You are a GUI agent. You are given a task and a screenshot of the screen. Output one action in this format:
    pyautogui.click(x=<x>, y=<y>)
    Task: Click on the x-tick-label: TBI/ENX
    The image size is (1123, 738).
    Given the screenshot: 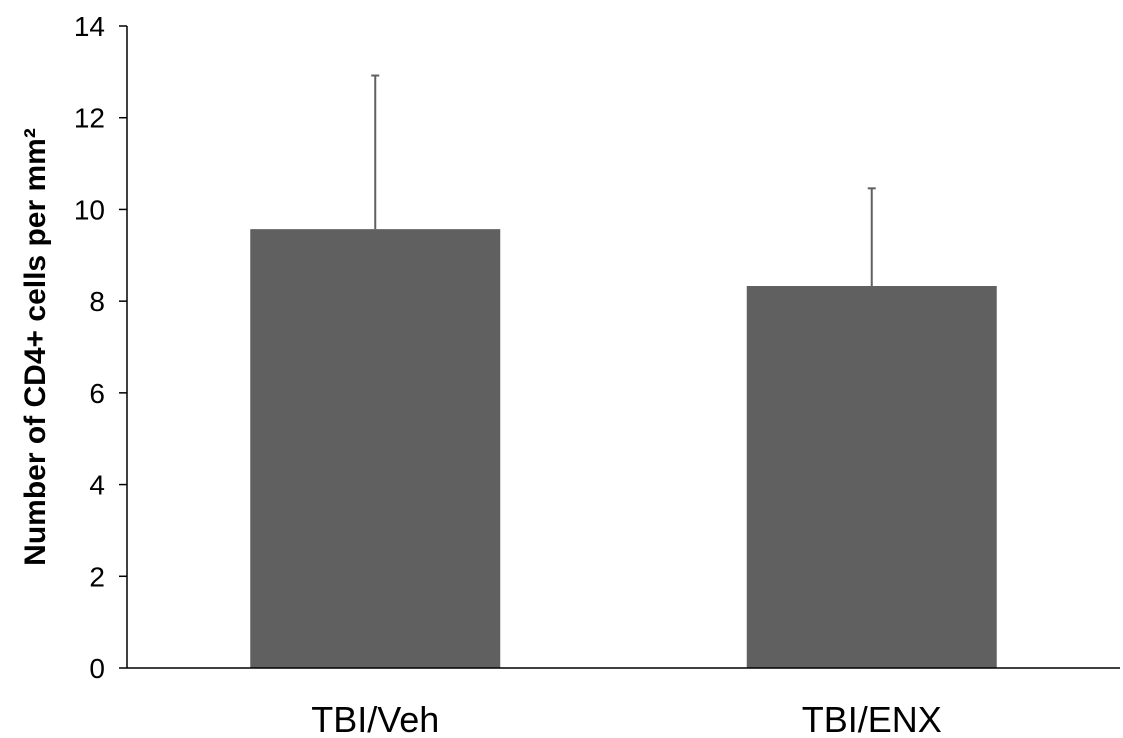 What is the action you would take?
    pyautogui.click(x=872, y=718)
    